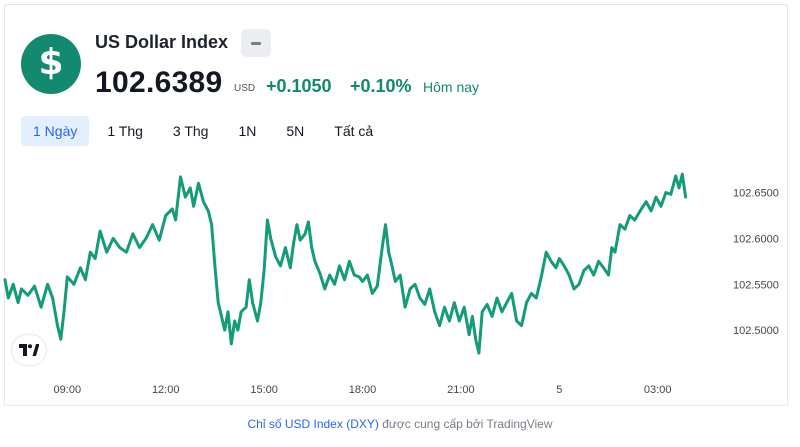  What do you see at coordinates (166, 390) in the screenshot?
I see `x-tick-label: 12:00` at bounding box center [166, 390].